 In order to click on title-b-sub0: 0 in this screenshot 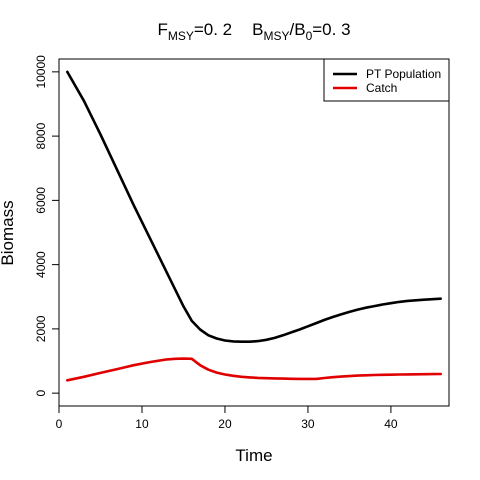, I will do `click(309, 36)`.